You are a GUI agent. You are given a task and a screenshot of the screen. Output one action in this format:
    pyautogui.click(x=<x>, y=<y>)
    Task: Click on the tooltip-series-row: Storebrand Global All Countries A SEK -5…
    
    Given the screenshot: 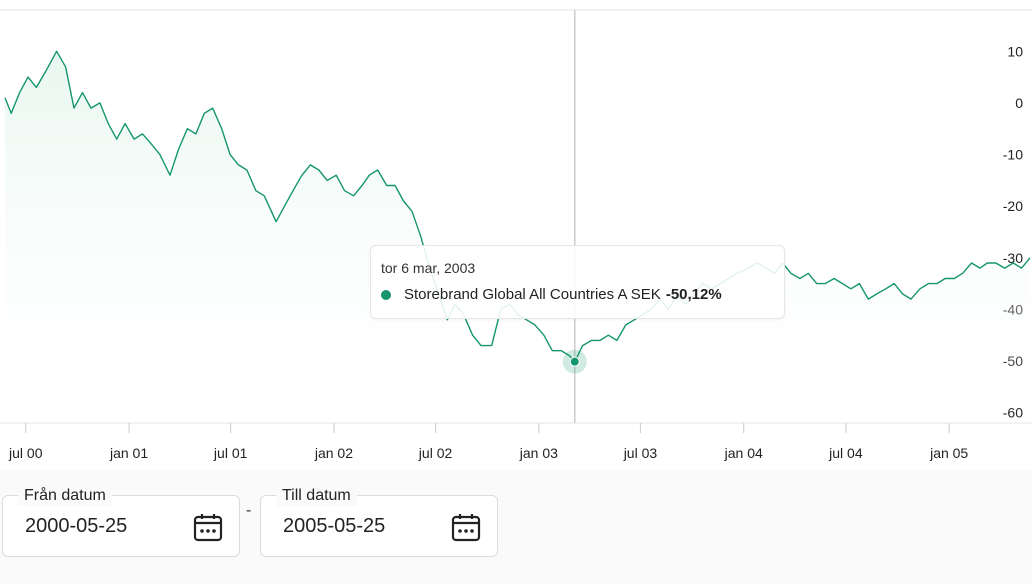 What is the action you would take?
    pyautogui.click(x=577, y=294)
    